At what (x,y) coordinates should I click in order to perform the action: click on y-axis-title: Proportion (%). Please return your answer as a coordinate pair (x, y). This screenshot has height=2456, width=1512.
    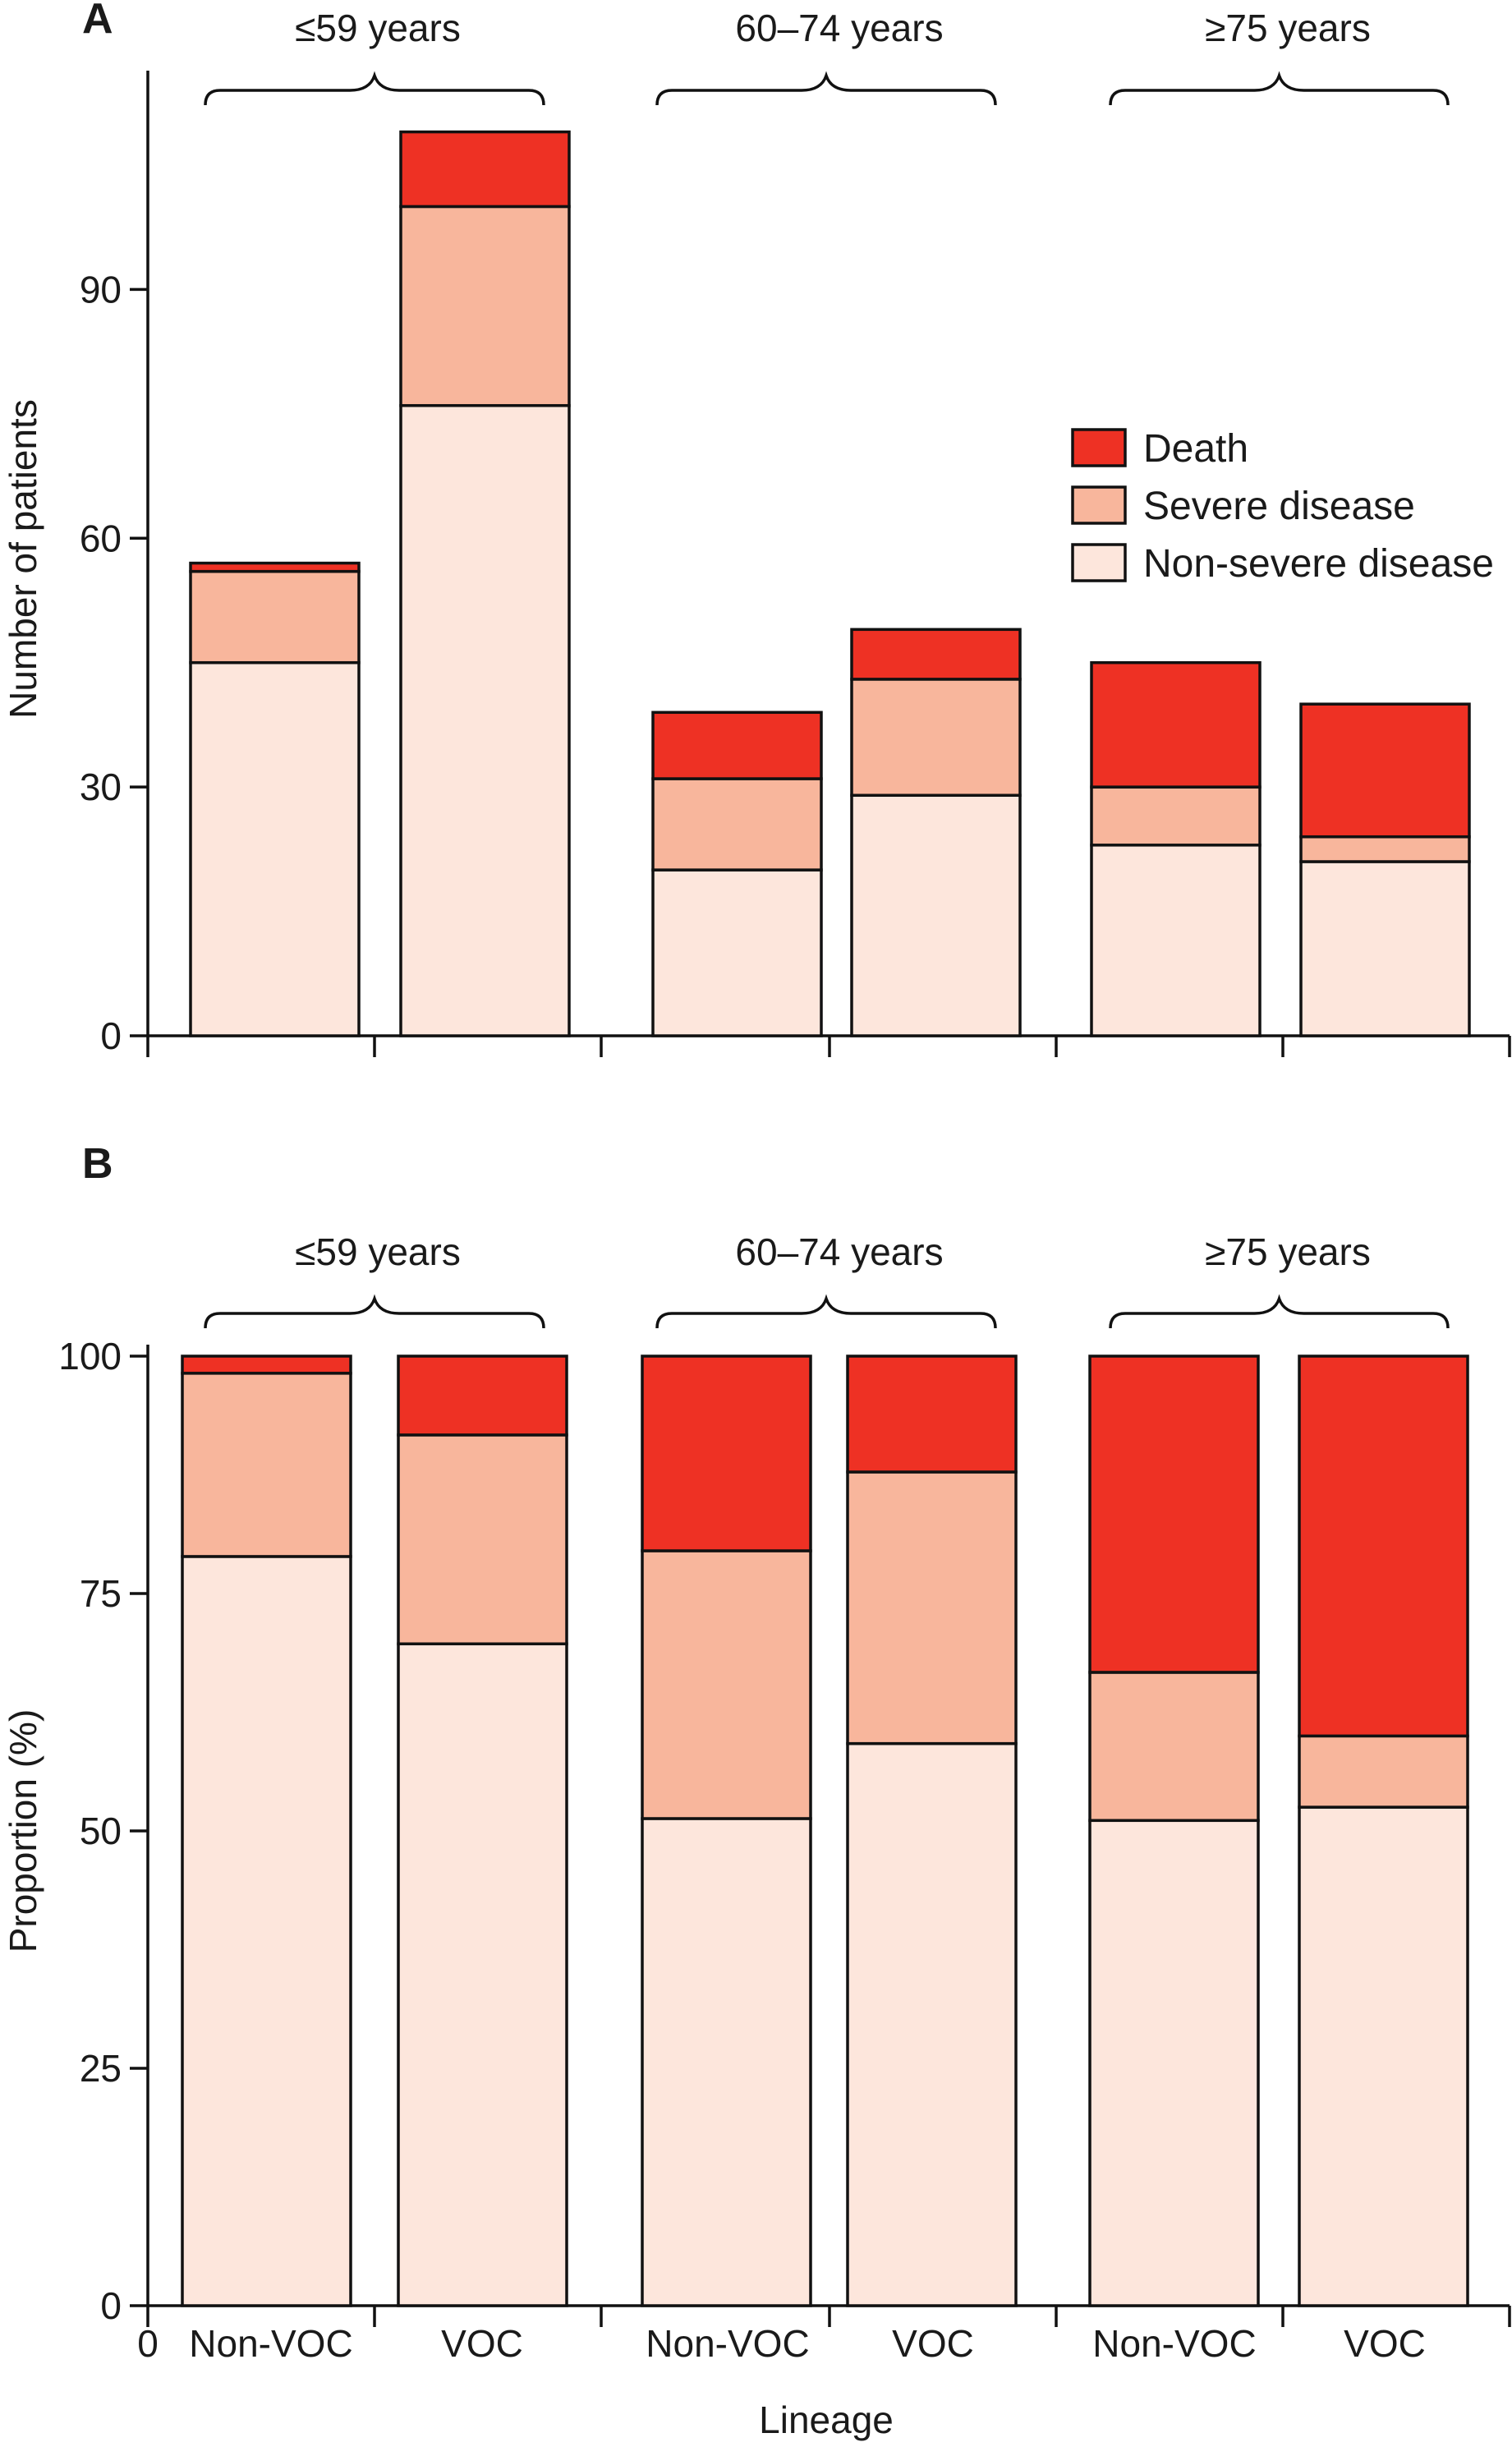
    Looking at the image, I should click on (23, 1831).